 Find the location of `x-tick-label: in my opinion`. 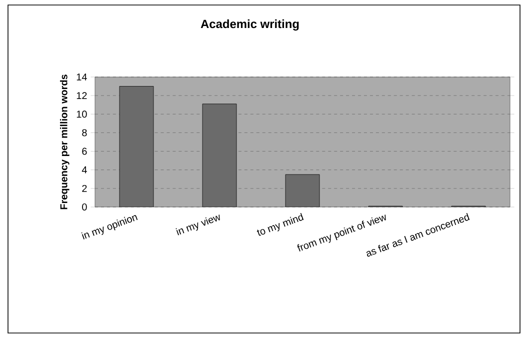

x-tick-label: in my opinion is located at coordinates (109, 227).